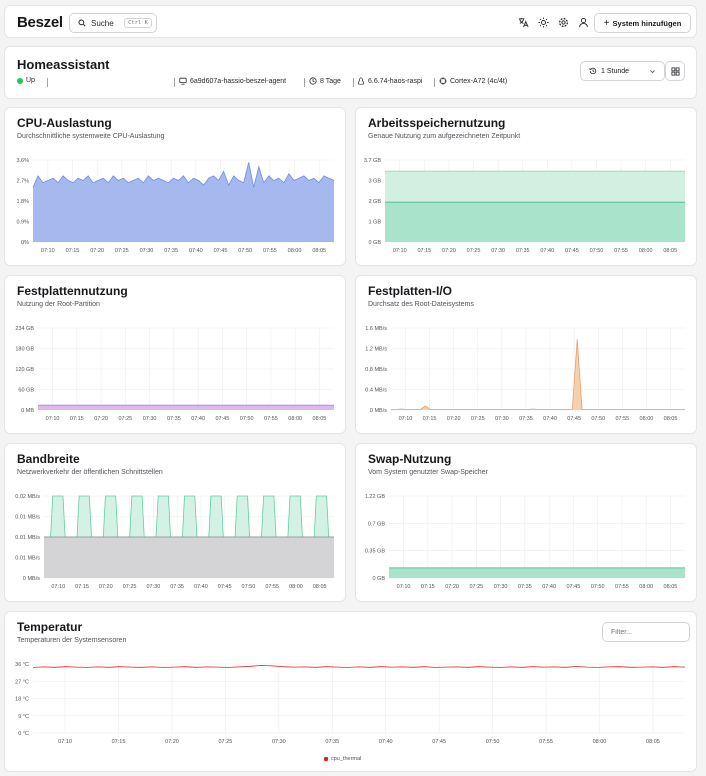 This screenshot has height=776, width=706. I want to click on history-icon, so click(593, 71).